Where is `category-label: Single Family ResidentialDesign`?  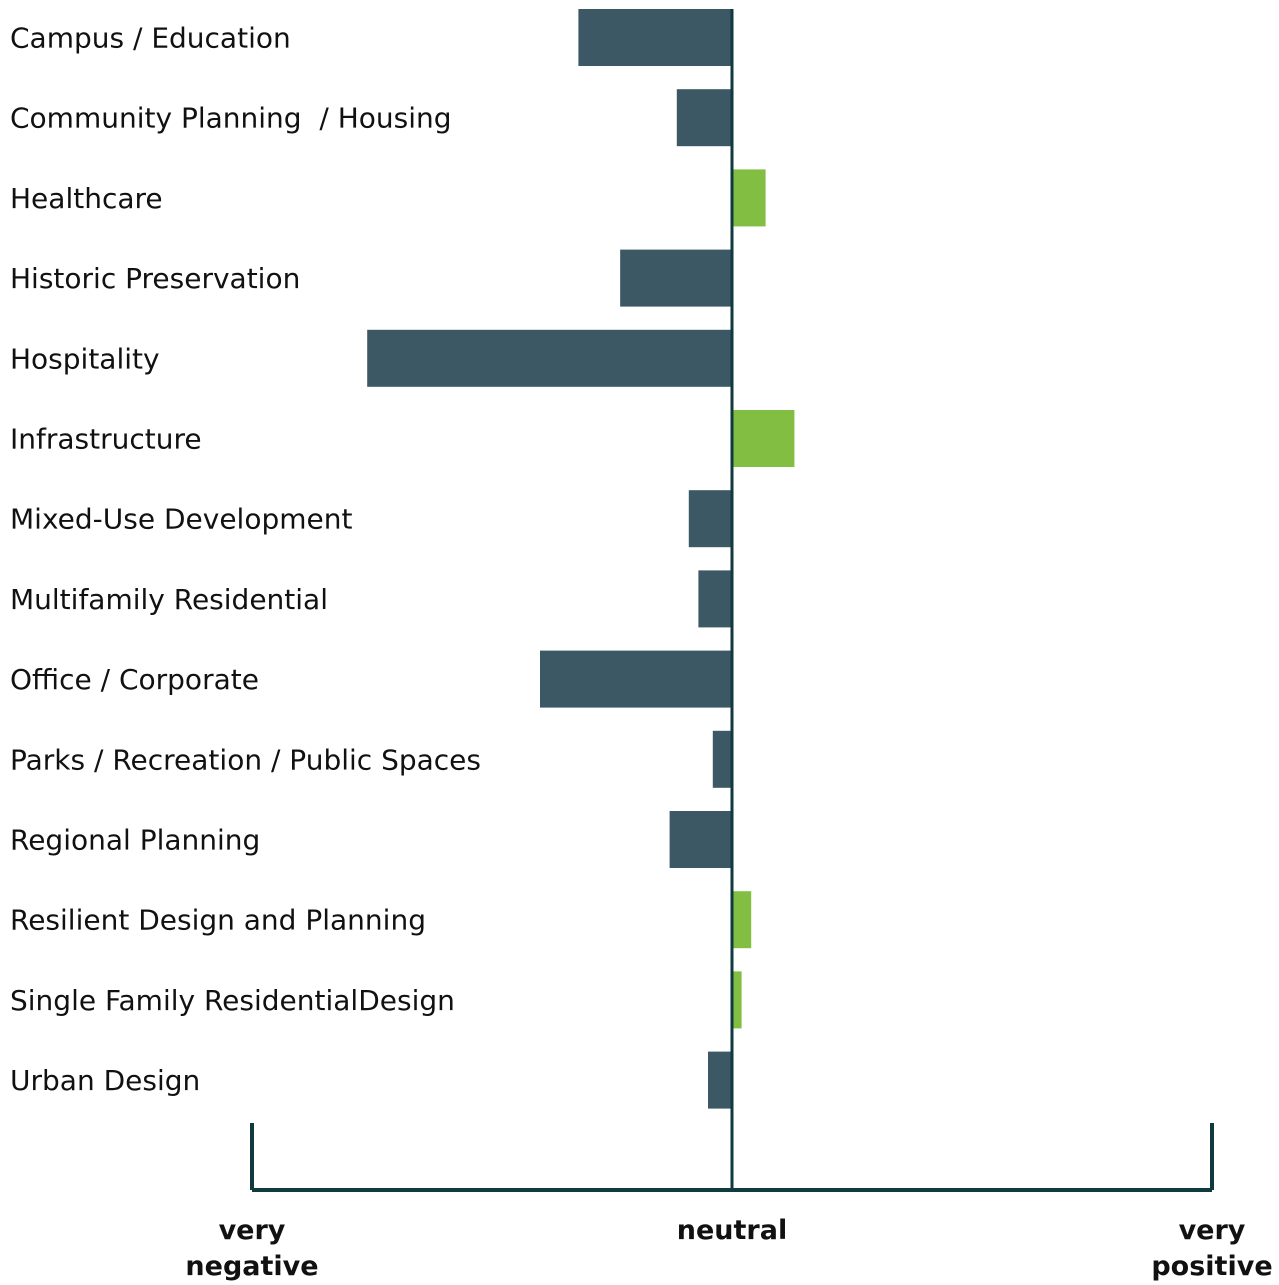 category-label: Single Family ResidentialDesign is located at coordinates (232, 1000).